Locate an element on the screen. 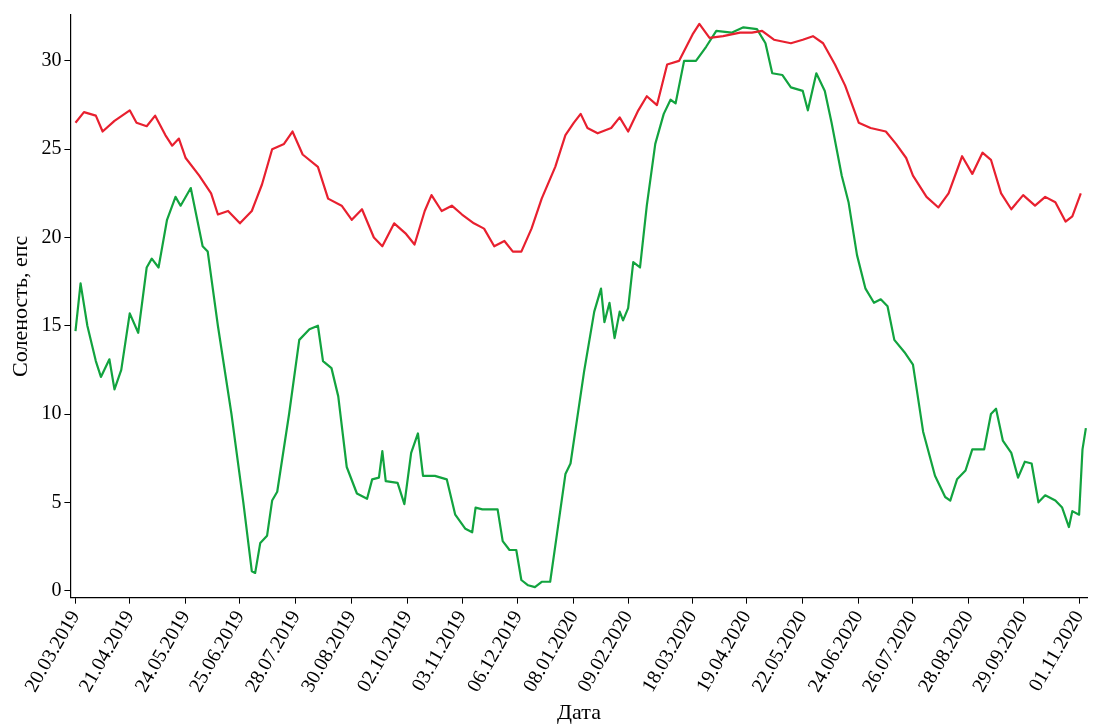 This screenshot has width=1103, height=728. y-axis-title: Соленость, епс is located at coordinates (19, 306).